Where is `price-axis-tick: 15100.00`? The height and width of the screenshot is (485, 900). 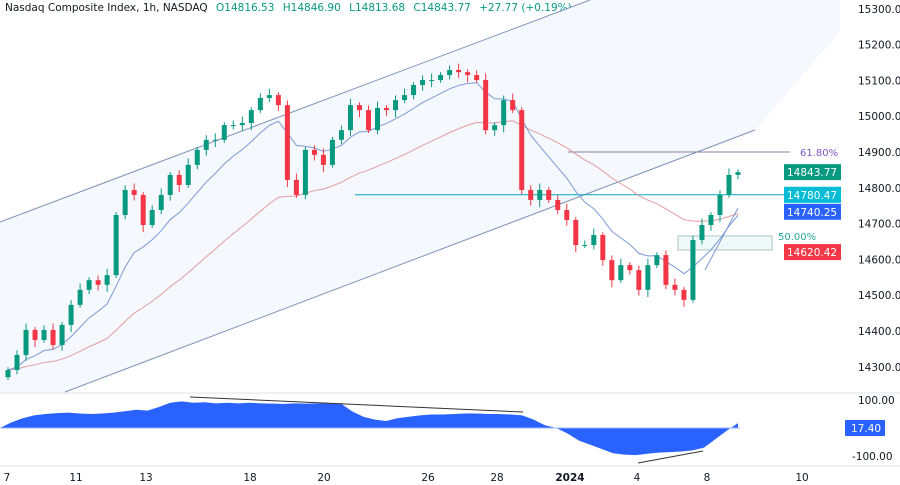
price-axis-tick: 15100.00 is located at coordinates (879, 81).